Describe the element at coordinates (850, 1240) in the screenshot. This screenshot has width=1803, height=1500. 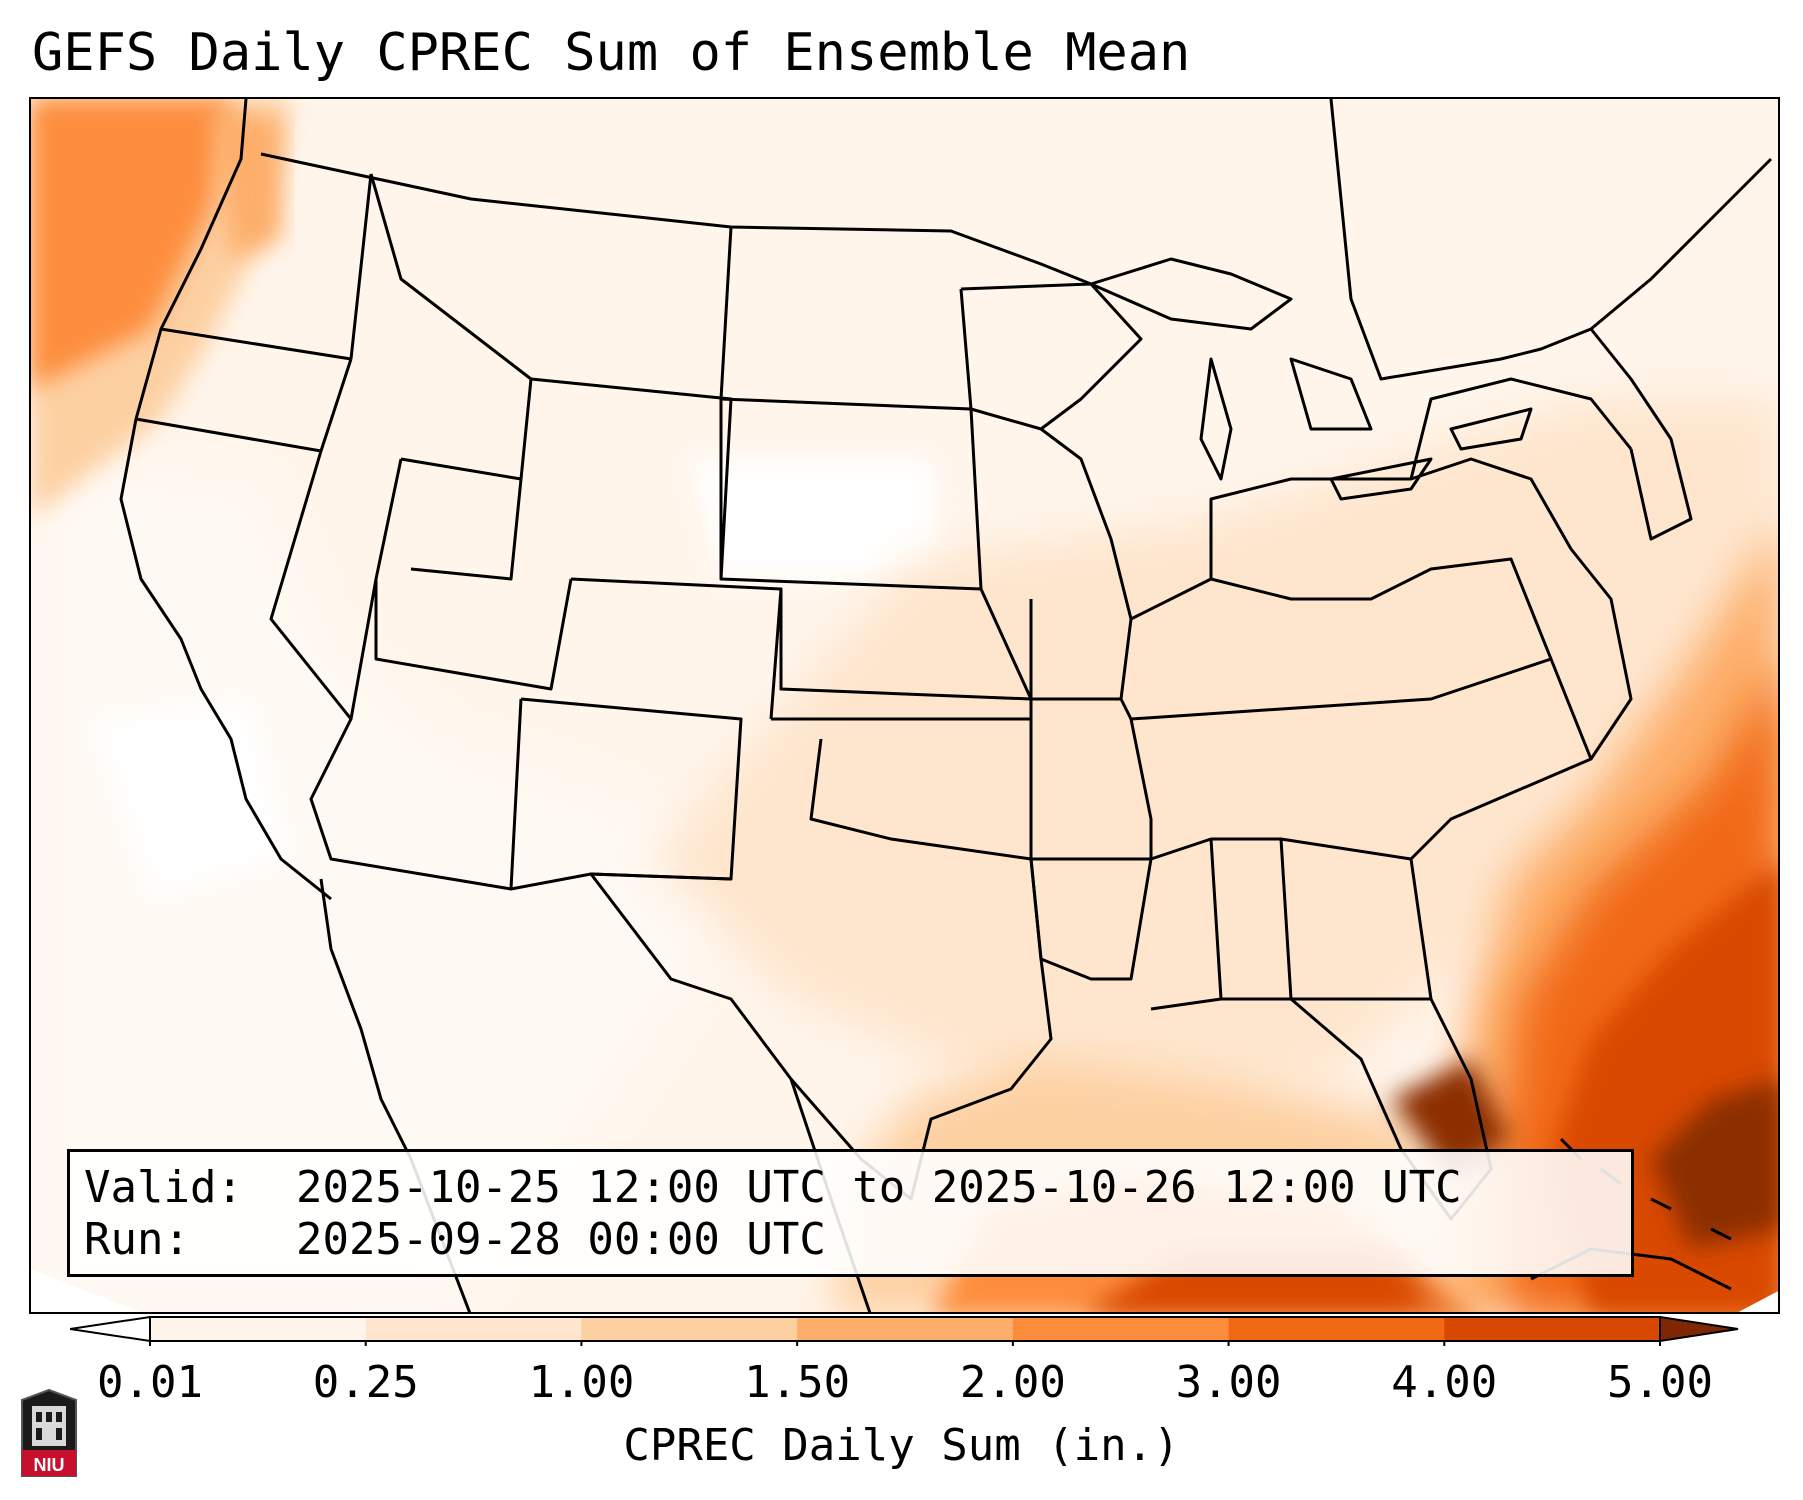
I see `run-line: Run: 2025-09-28 00:00 UTC` at that location.